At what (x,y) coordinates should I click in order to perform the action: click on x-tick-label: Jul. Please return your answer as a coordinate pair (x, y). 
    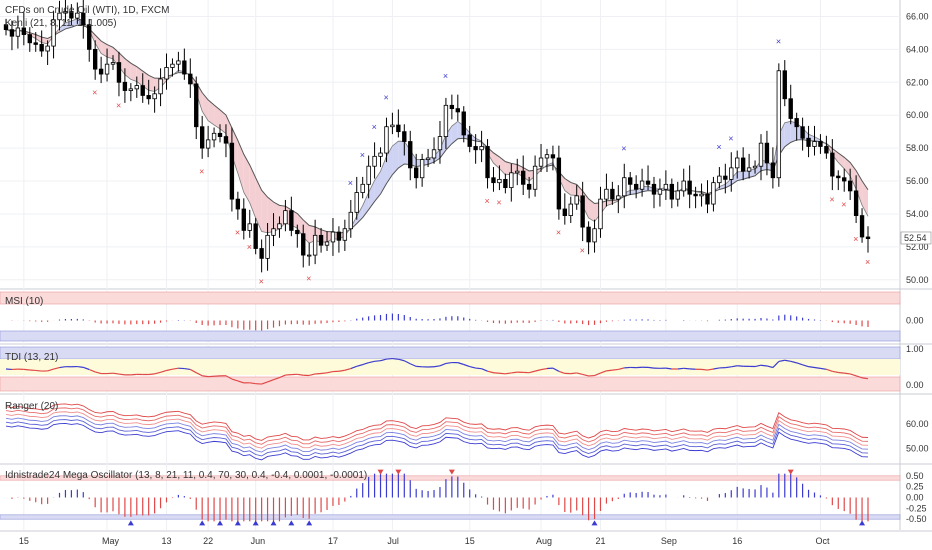
    Looking at the image, I should click on (393, 541).